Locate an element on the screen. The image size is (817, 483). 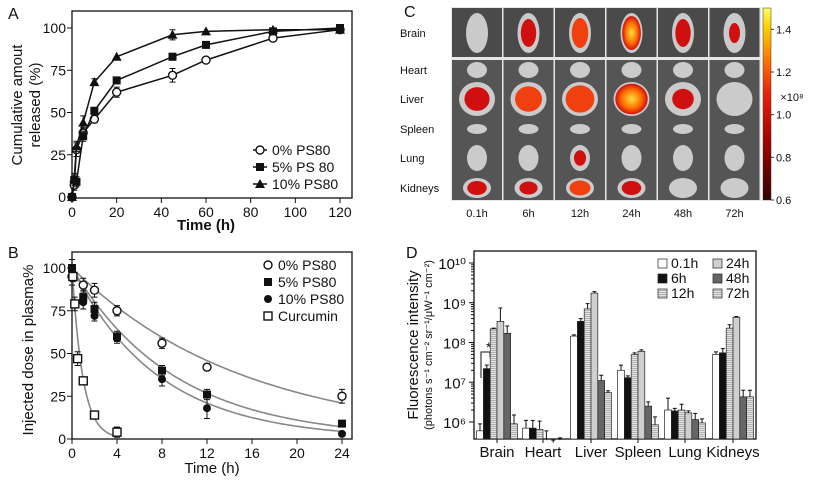
panel-a-legend-label: 0% PS80 is located at coordinates (301, 150).